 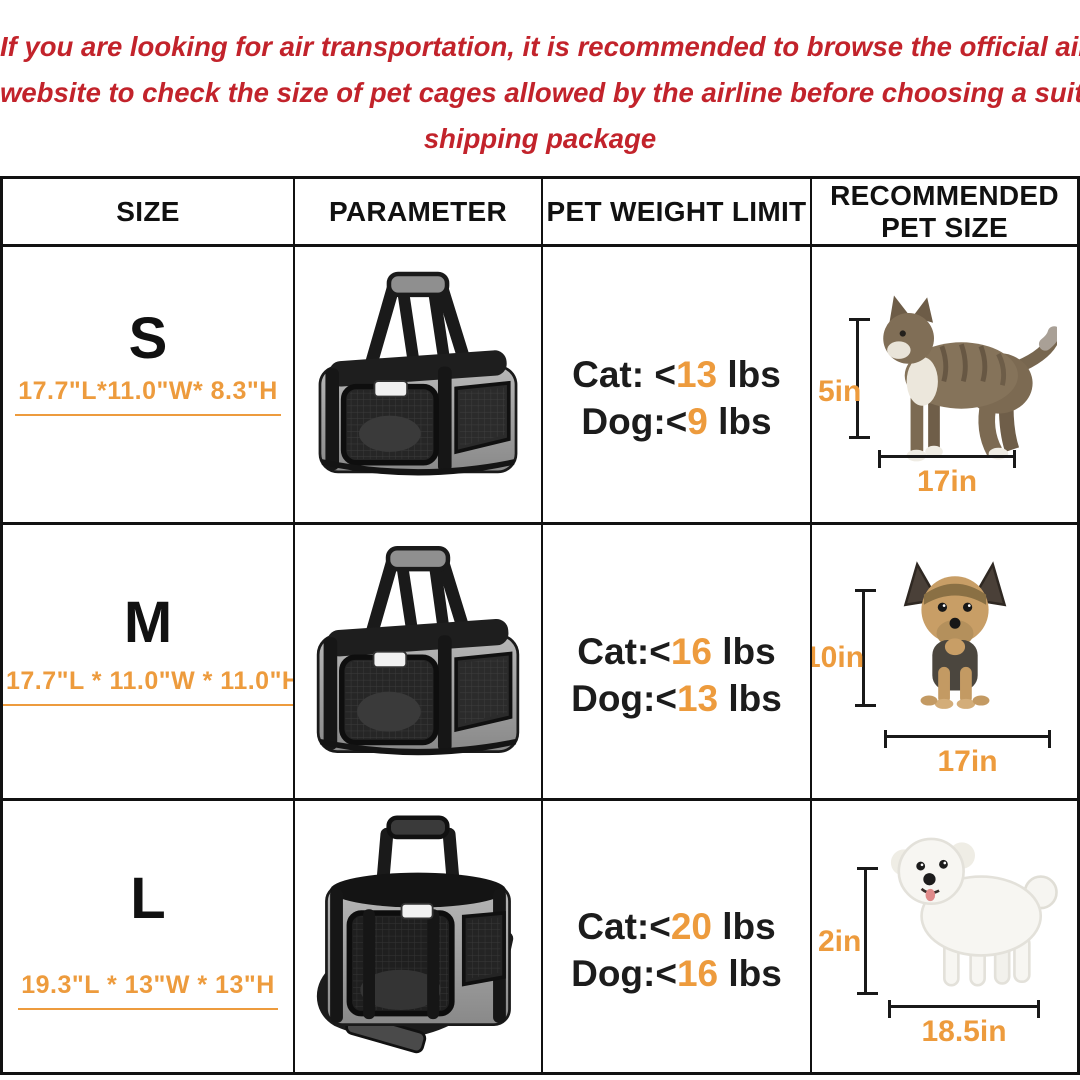 What do you see at coordinates (419, 213) in the screenshot?
I see `header-cell-parameter: PARAMETER` at bounding box center [419, 213].